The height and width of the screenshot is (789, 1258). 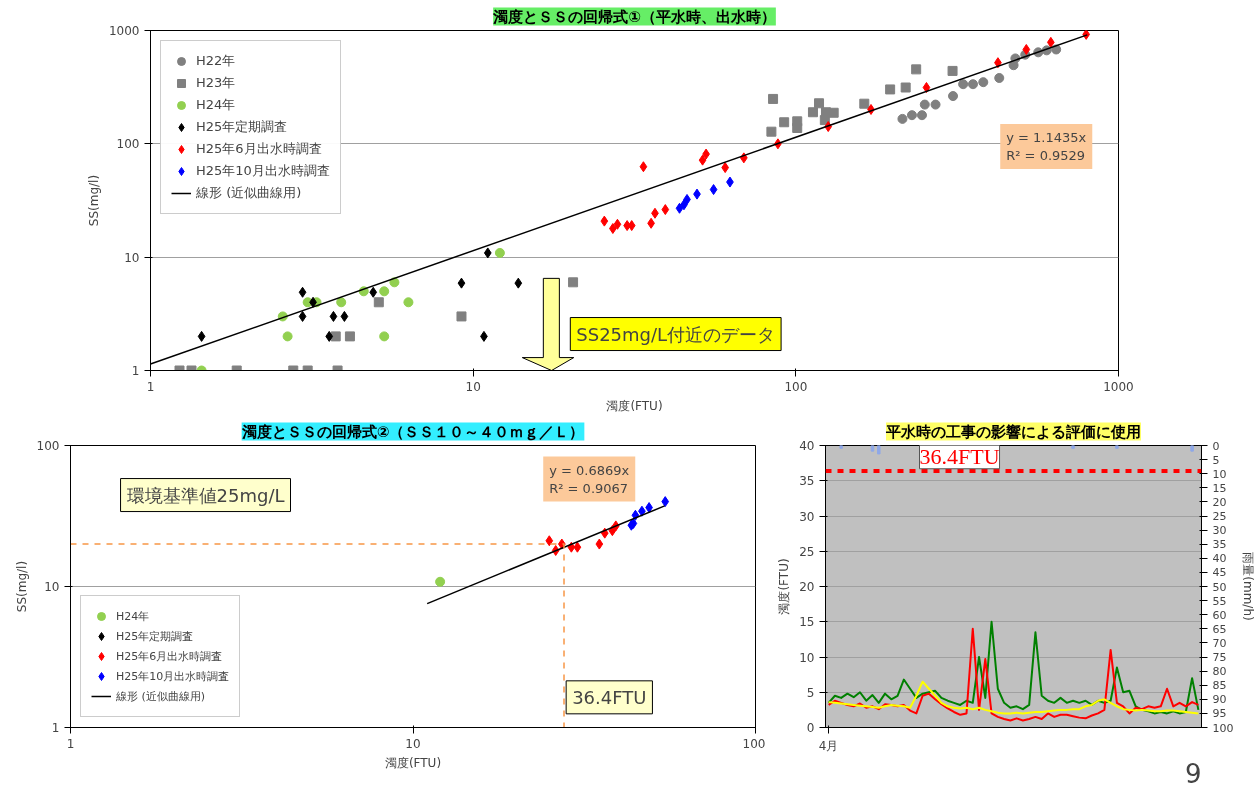 I want to click on y-tick-label: 35, so click(x=807, y=481).